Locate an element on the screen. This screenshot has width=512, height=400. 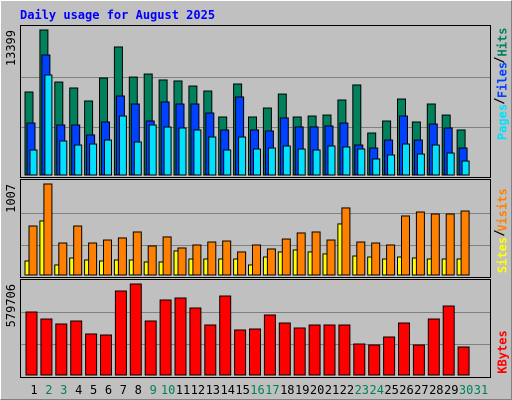
legend-label: KBytes is located at coordinates (503, 351).